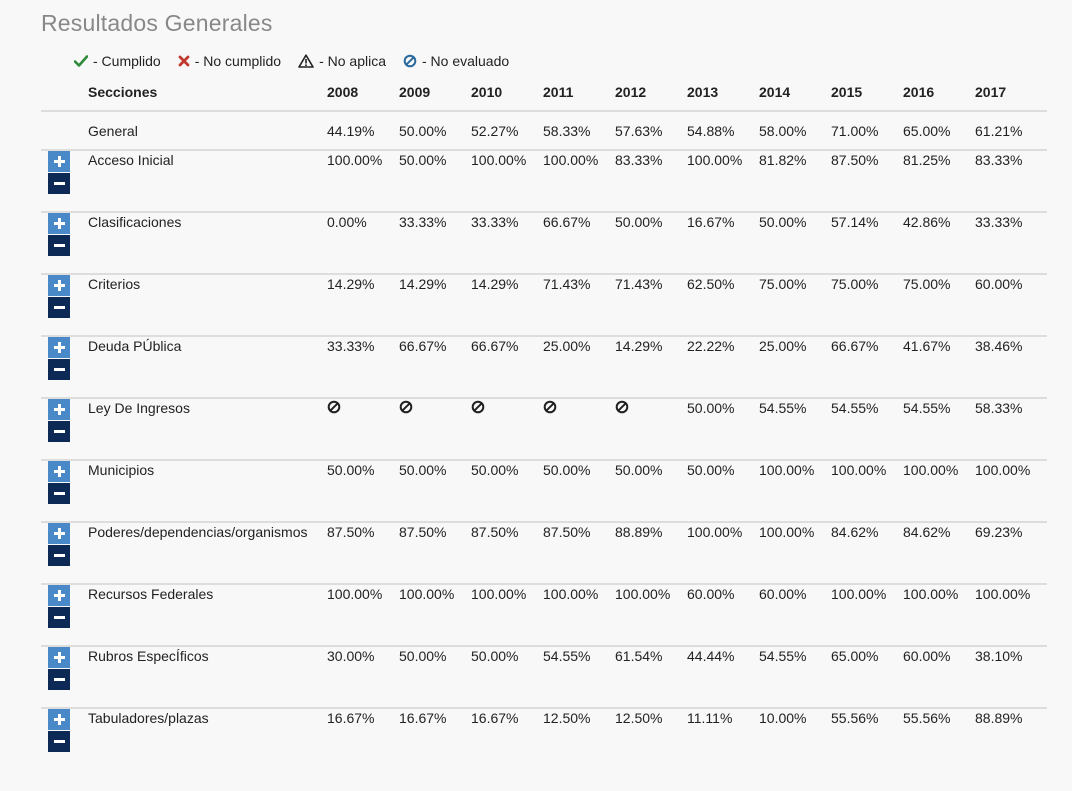 This screenshot has width=1072, height=791. What do you see at coordinates (723, 367) in the screenshot?
I see `value-cell: 22.22%` at bounding box center [723, 367].